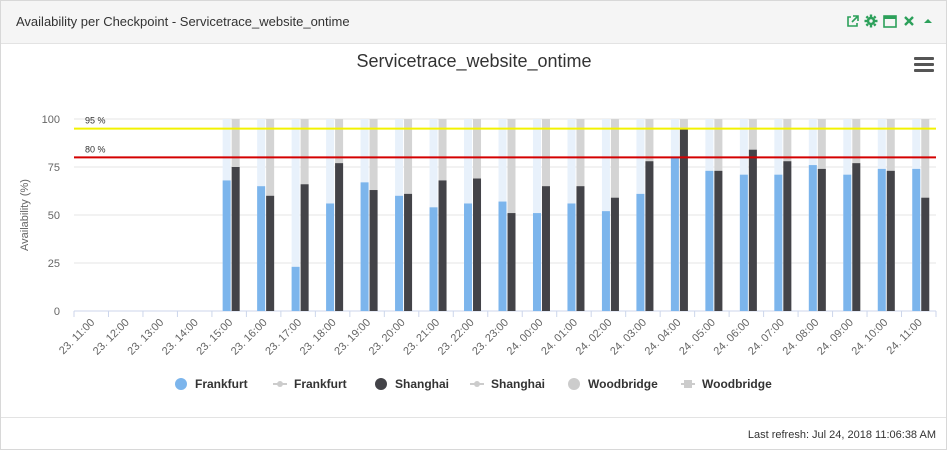 The height and width of the screenshot is (450, 947). Describe the element at coordinates (25, 215) in the screenshot. I see `y-axis-label: Availability (%)` at that location.